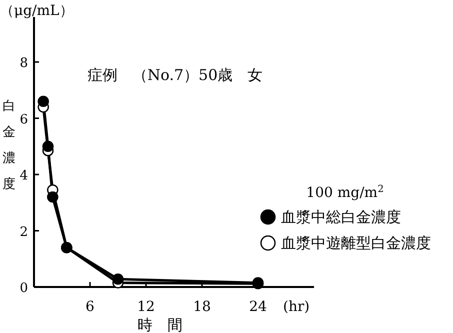 The height and width of the screenshot is (333, 453). I want to click on legend-title: 100 mg/m$^{2}$, so click(345, 192).